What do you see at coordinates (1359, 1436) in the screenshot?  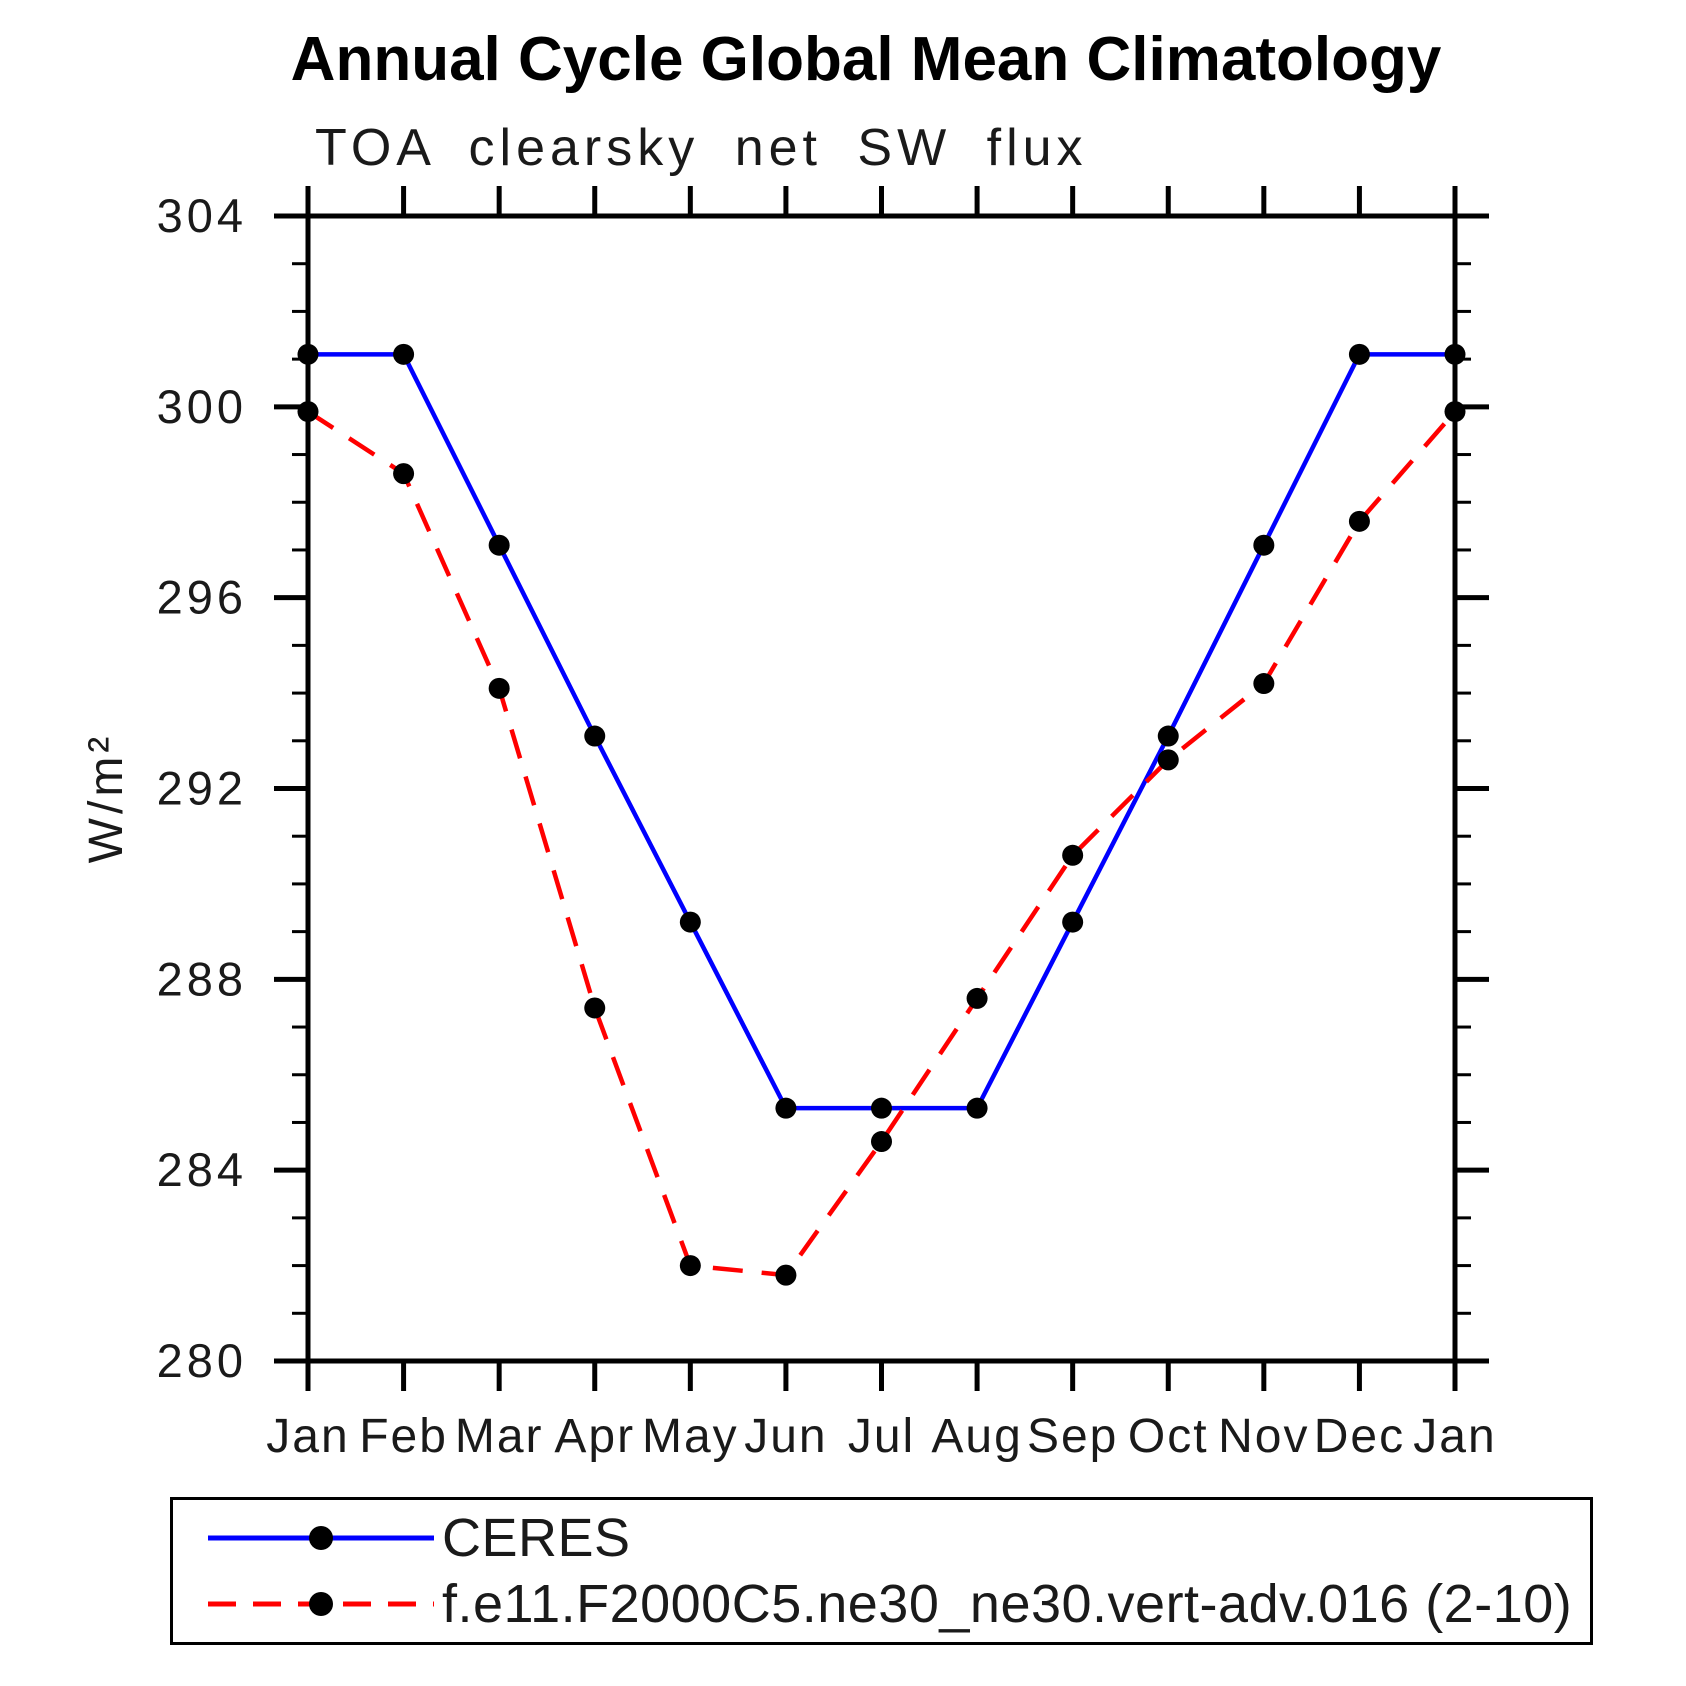 I see `x-tick-label: Dec` at bounding box center [1359, 1436].